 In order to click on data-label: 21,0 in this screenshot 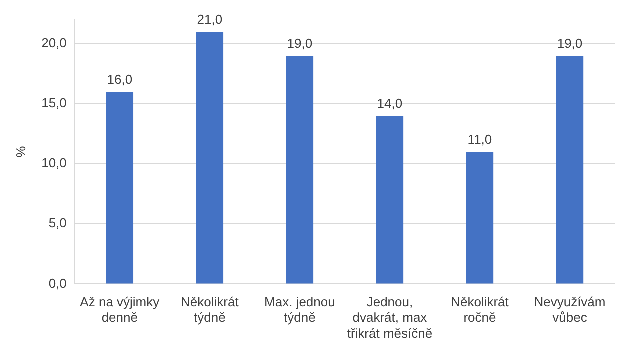, I will do `click(210, 20)`.